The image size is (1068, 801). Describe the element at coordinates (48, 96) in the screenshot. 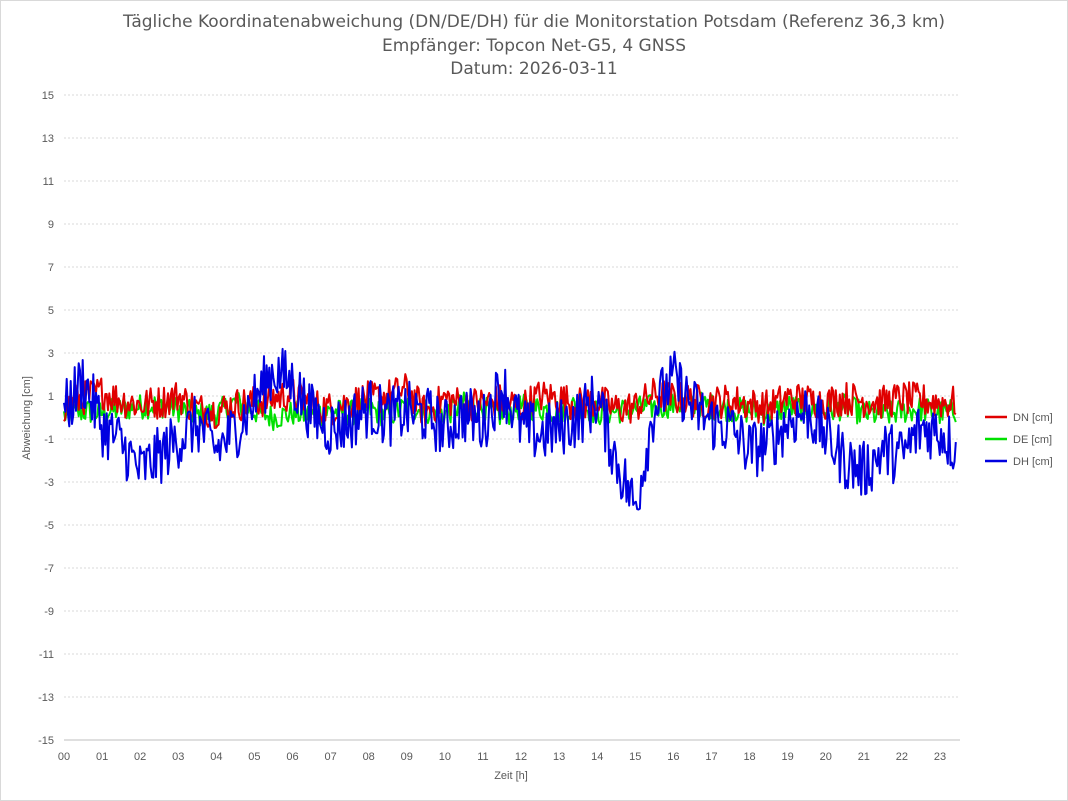

I see `y-tick-label: 15` at that location.